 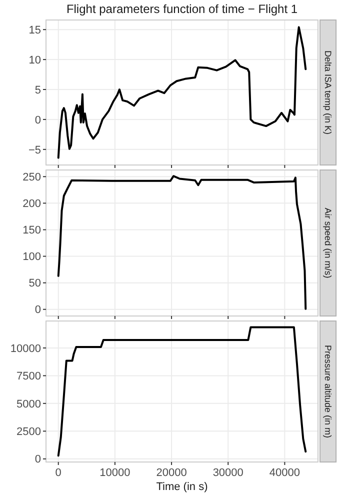 What do you see at coordinates (25, 348) in the screenshot?
I see `y-tick-label: 10000` at bounding box center [25, 348].